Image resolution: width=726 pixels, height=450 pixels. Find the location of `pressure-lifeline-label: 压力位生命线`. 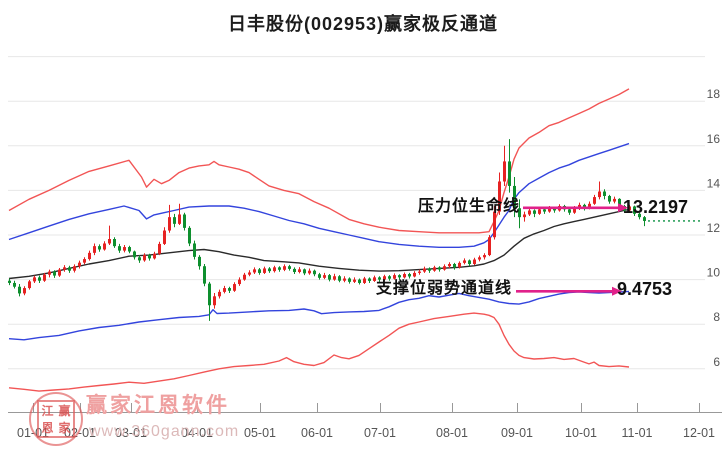

pressure-lifeline-label: 压力位生命线 is located at coordinates (468, 206).